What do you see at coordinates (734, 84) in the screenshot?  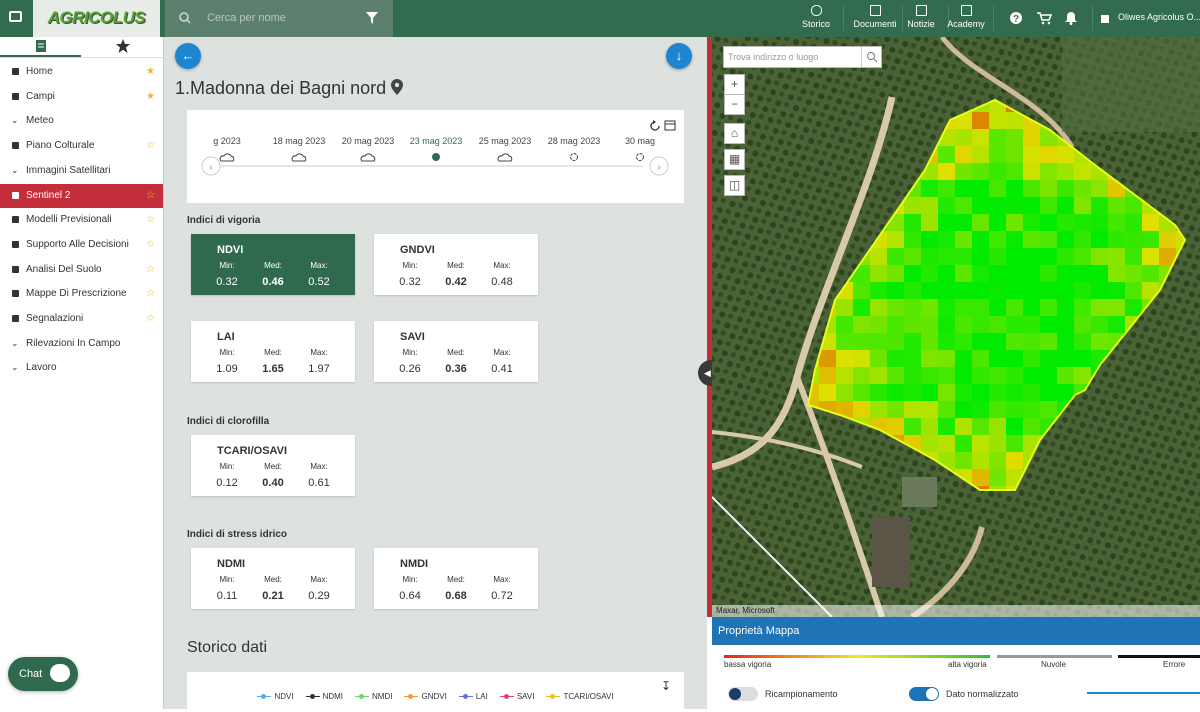 I see `zoom-in: +` at bounding box center [734, 84].